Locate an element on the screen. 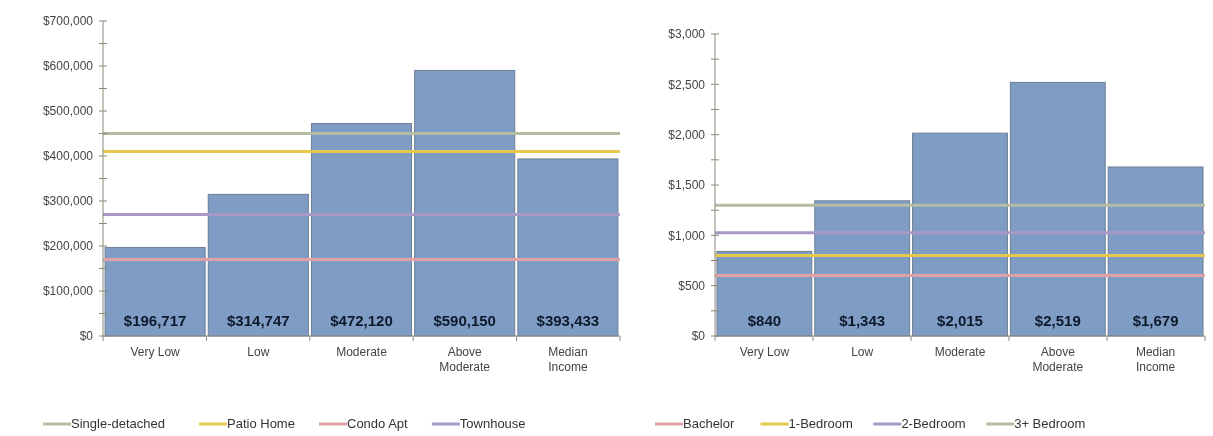 The width and height of the screenshot is (1213, 436). y-tick-label: $600,000 is located at coordinates (68, 66).